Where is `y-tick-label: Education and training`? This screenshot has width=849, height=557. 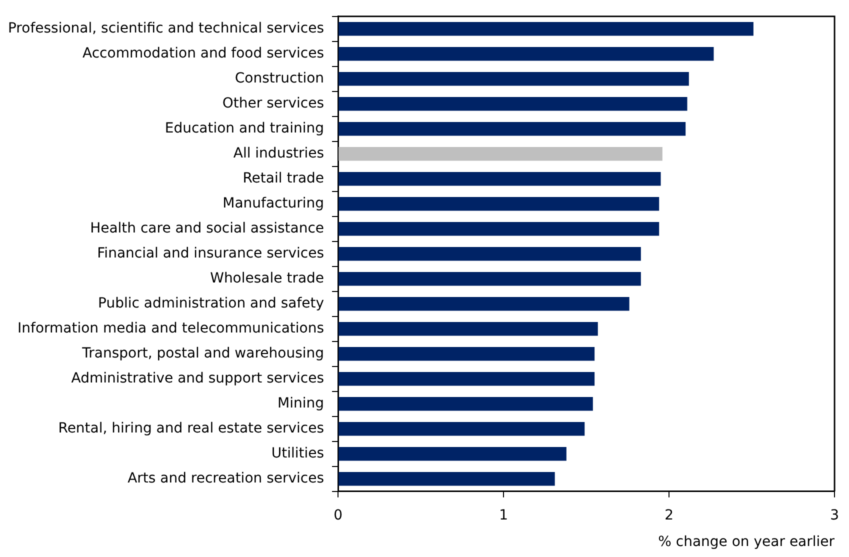
y-tick-label: Education and training is located at coordinates (244, 128).